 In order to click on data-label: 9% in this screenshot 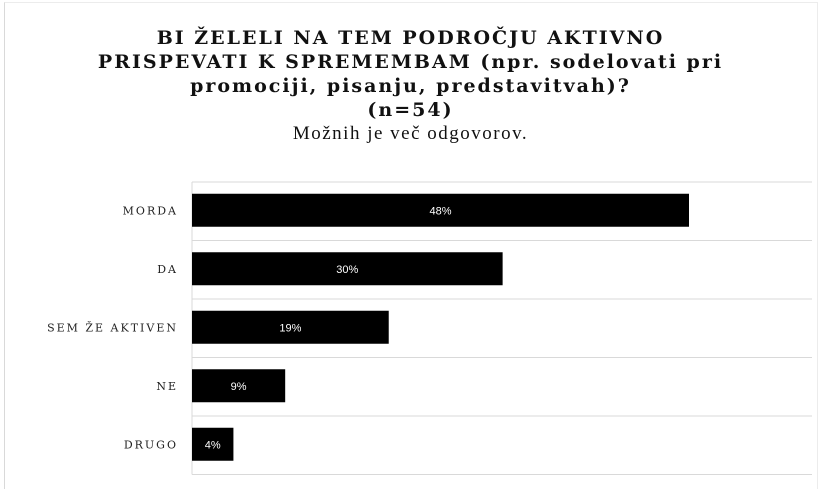, I will do `click(239, 387)`.